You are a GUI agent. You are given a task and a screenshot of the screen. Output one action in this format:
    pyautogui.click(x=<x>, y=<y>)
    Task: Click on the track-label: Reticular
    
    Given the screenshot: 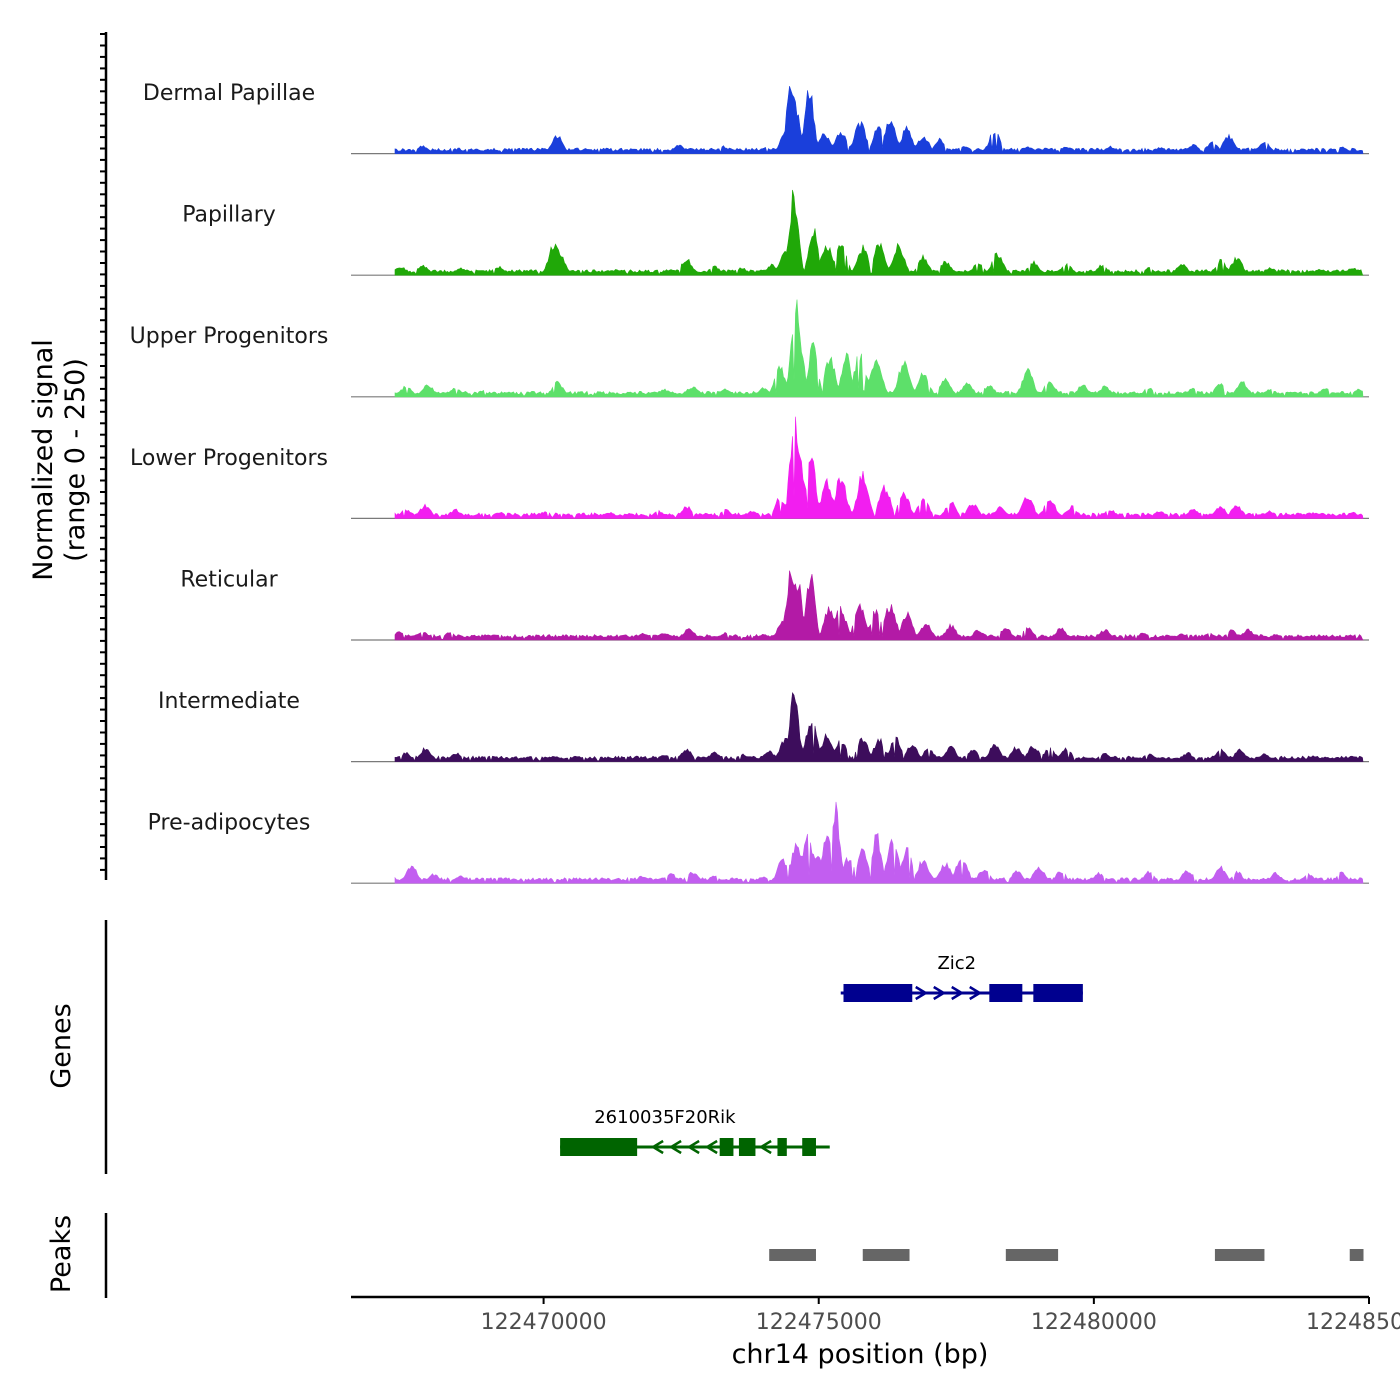 What is the action you would take?
    pyautogui.click(x=229, y=579)
    